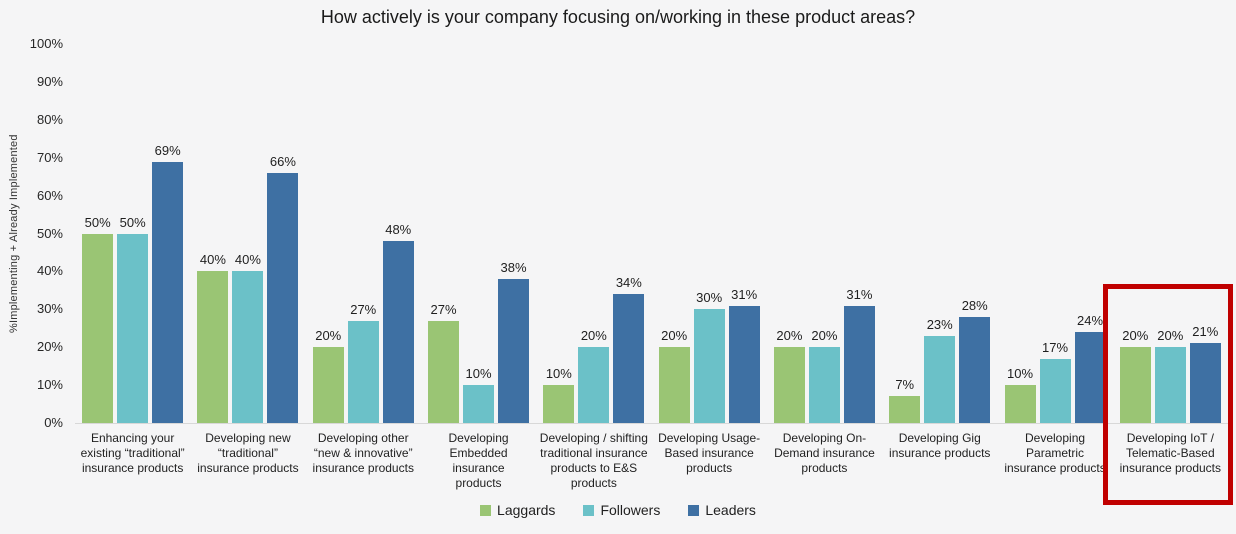 This screenshot has width=1236, height=534. Describe the element at coordinates (167, 150) in the screenshot. I see `bar-value-label: 69%` at that location.